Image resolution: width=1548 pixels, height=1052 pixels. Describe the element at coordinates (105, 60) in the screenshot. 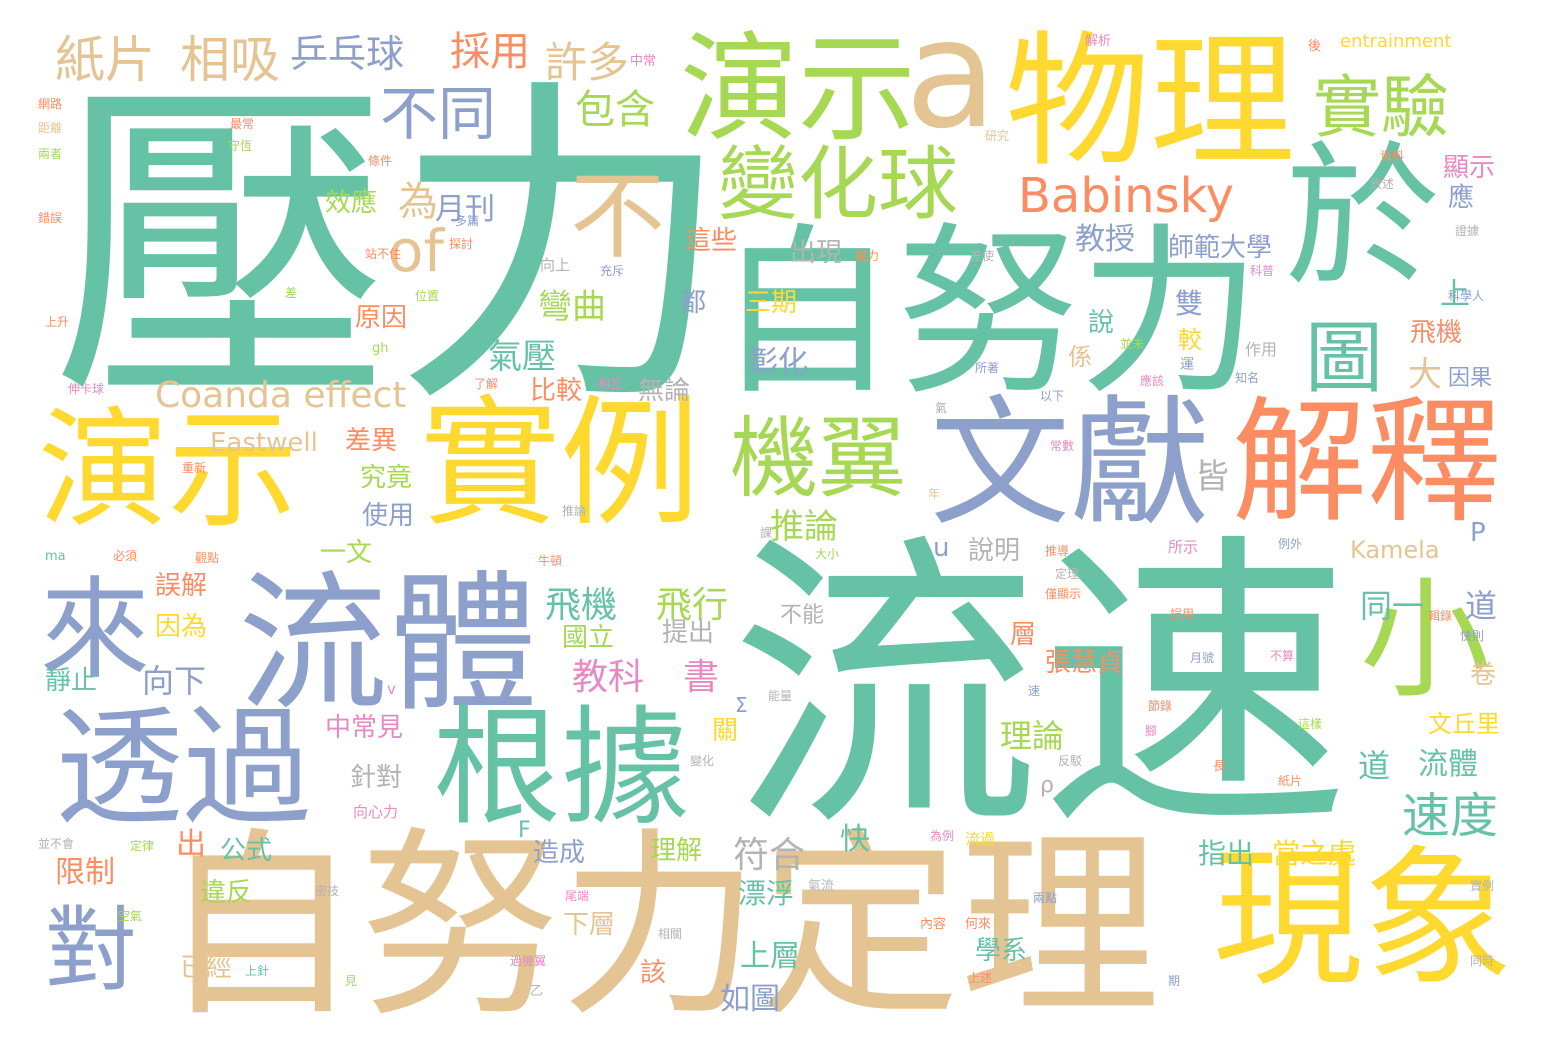

I see `word-zhipian: 紙片` at that location.